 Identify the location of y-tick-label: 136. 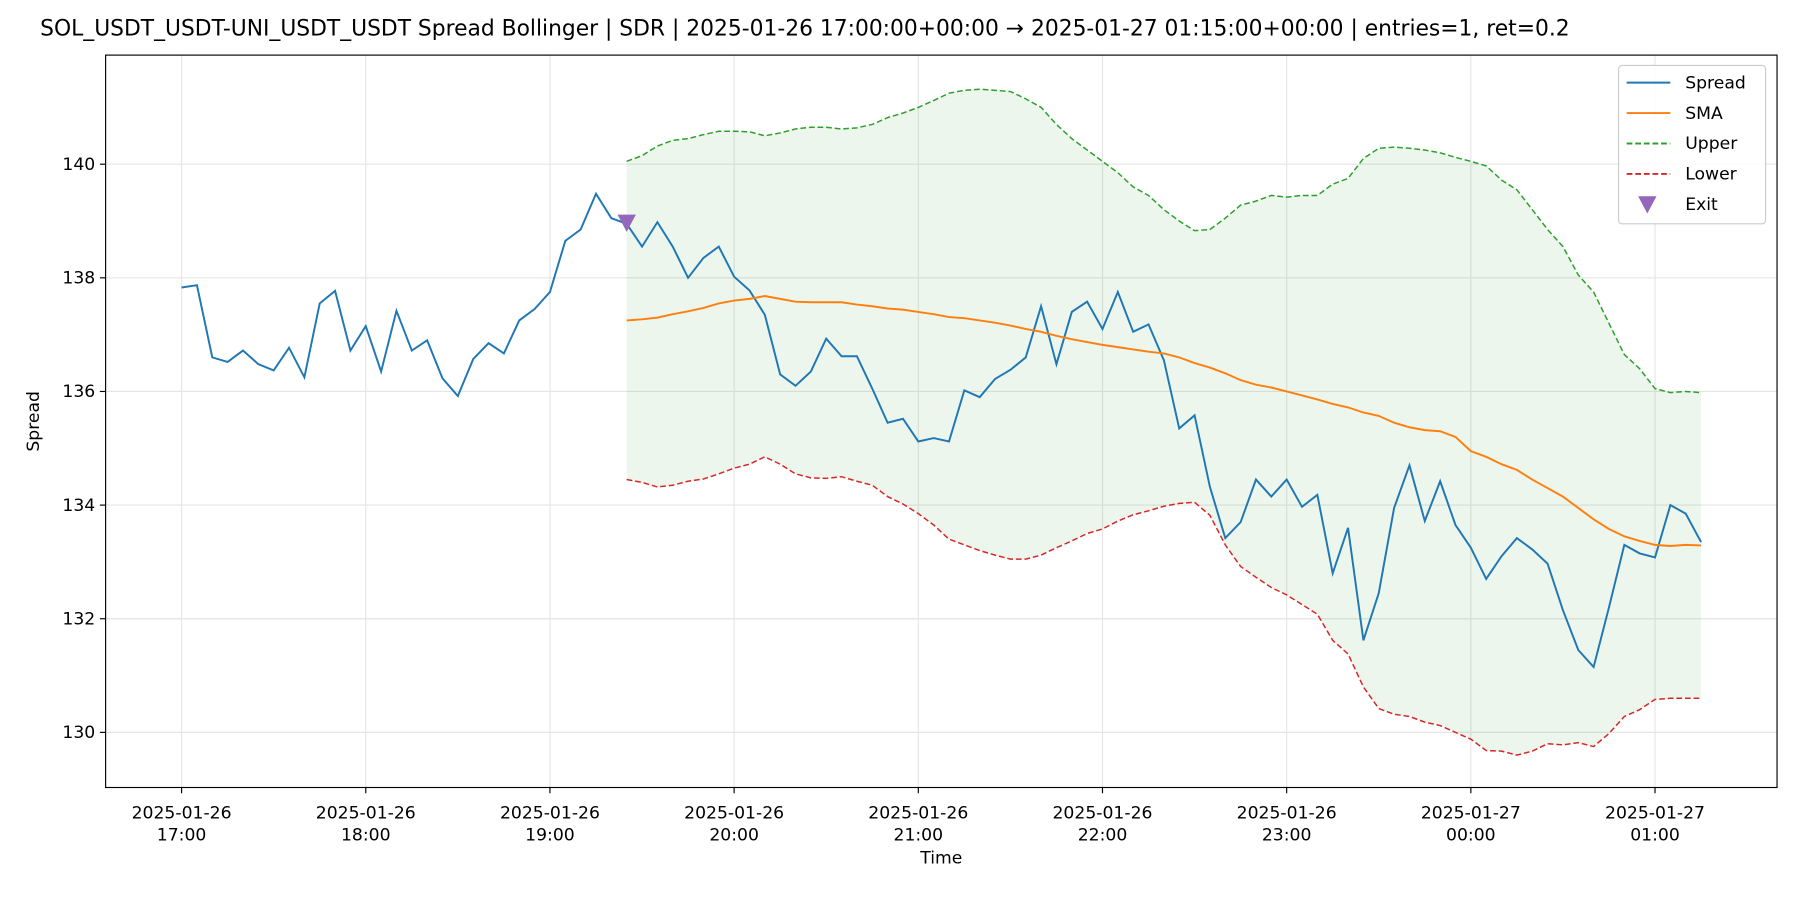
(78, 392).